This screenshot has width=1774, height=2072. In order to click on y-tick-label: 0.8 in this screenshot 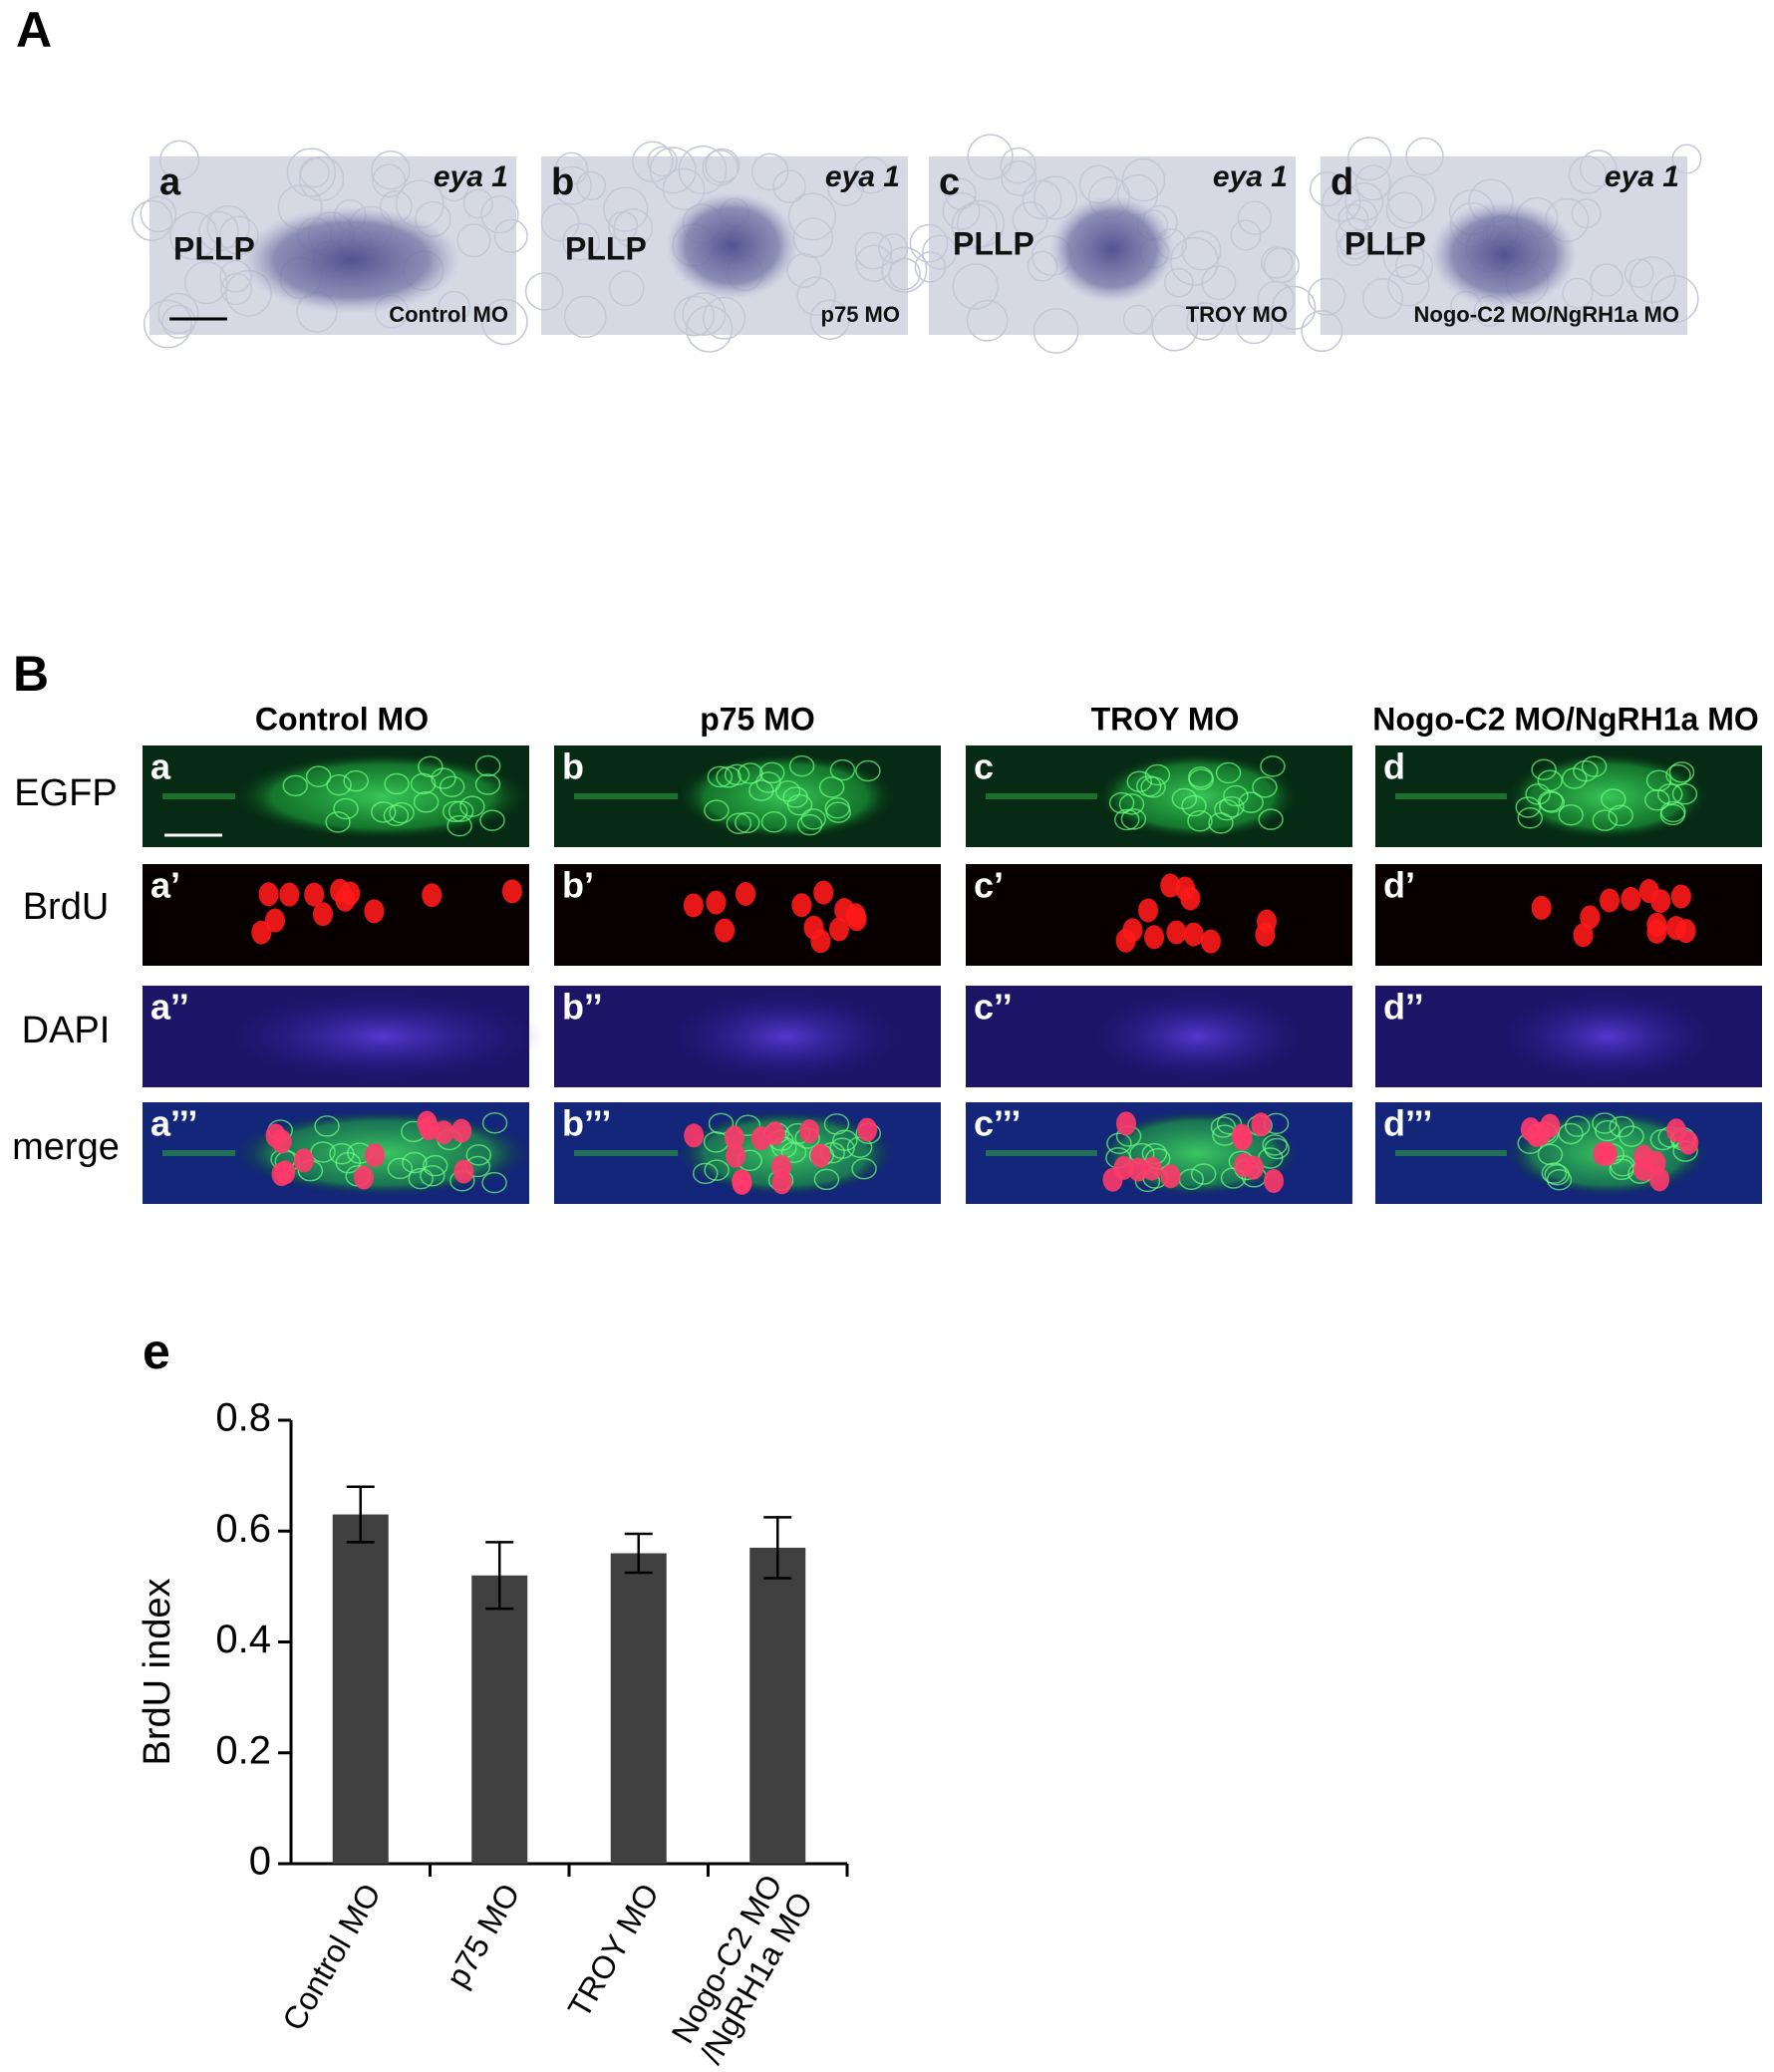, I will do `click(243, 1418)`.